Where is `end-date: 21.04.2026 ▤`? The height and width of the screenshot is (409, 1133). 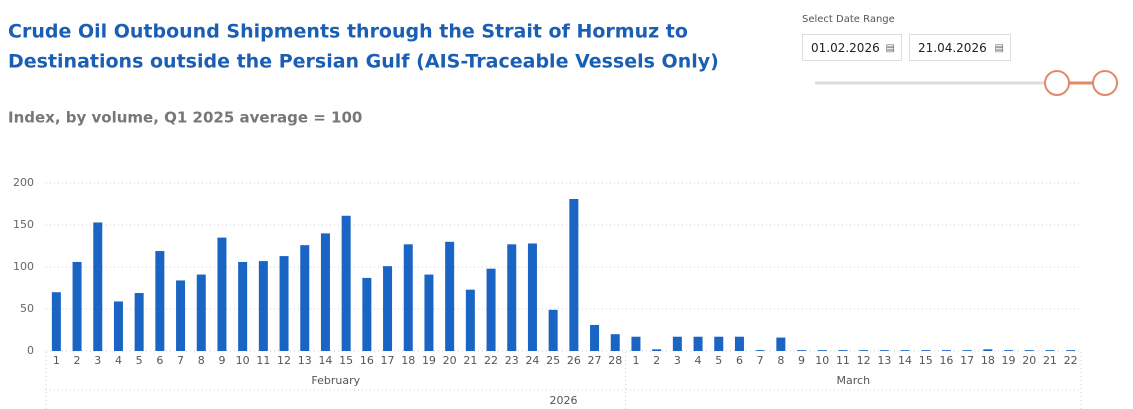
end-date: 21.04.2026 ▤ is located at coordinates (960, 47).